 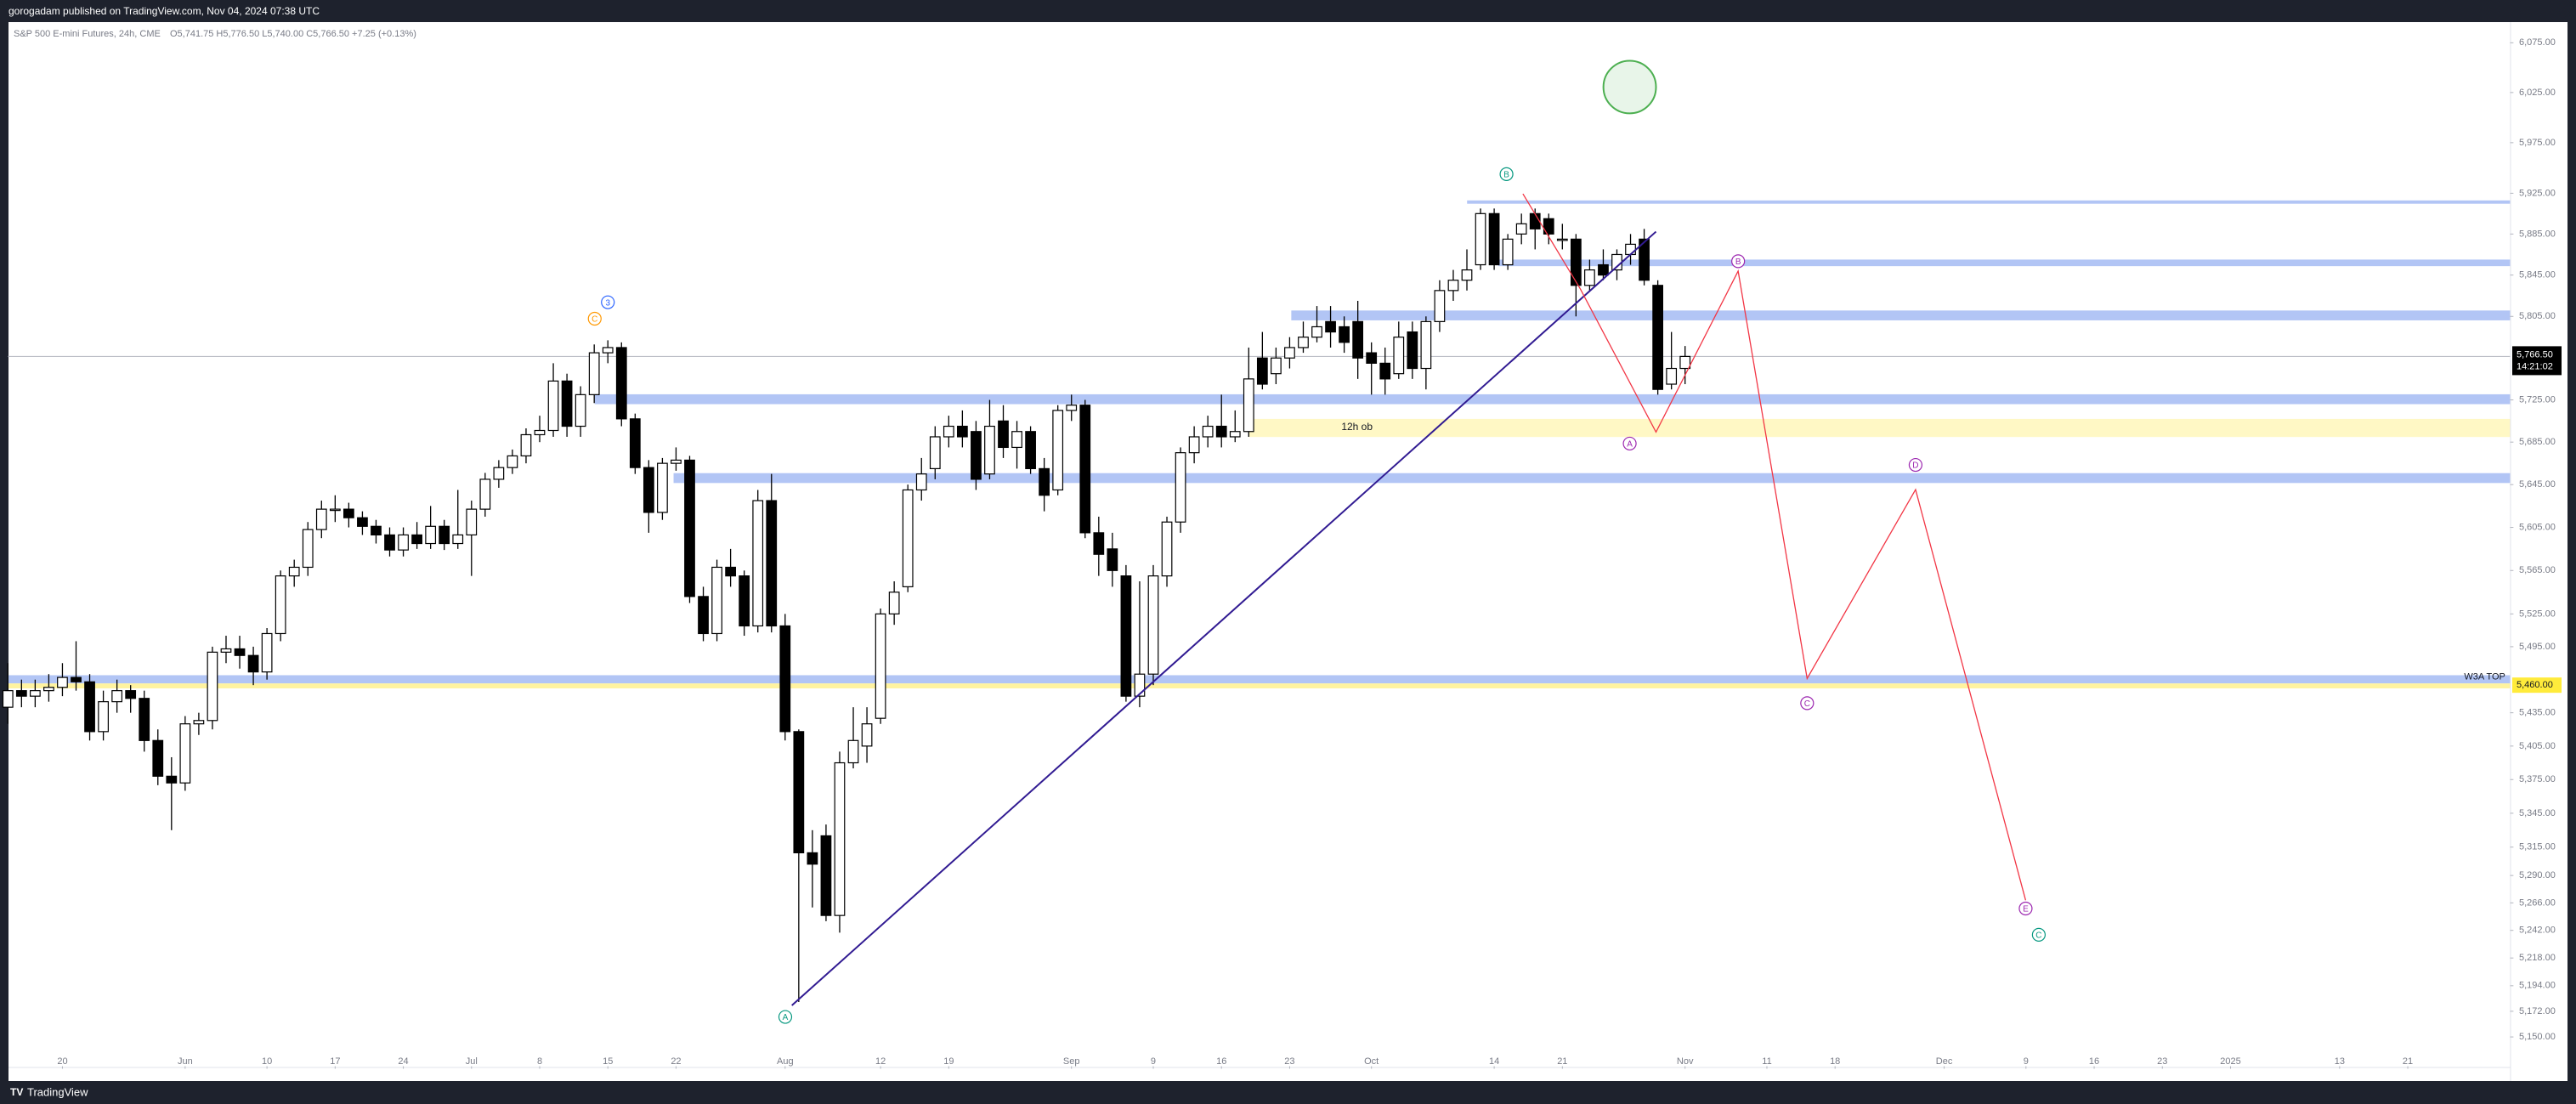 What do you see at coordinates (676, 1061) in the screenshot?
I see `x-tick-label: 22` at bounding box center [676, 1061].